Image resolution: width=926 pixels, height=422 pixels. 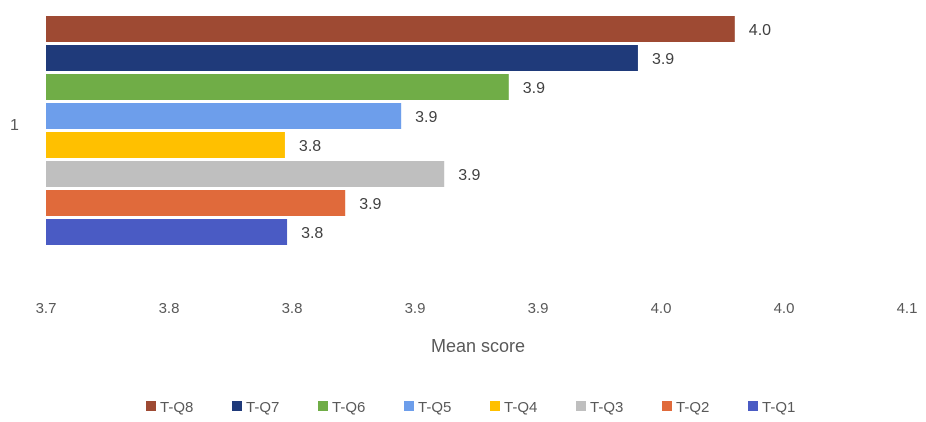 What do you see at coordinates (237, 406) in the screenshot?
I see `legend-swatch-t-q7` at bounding box center [237, 406].